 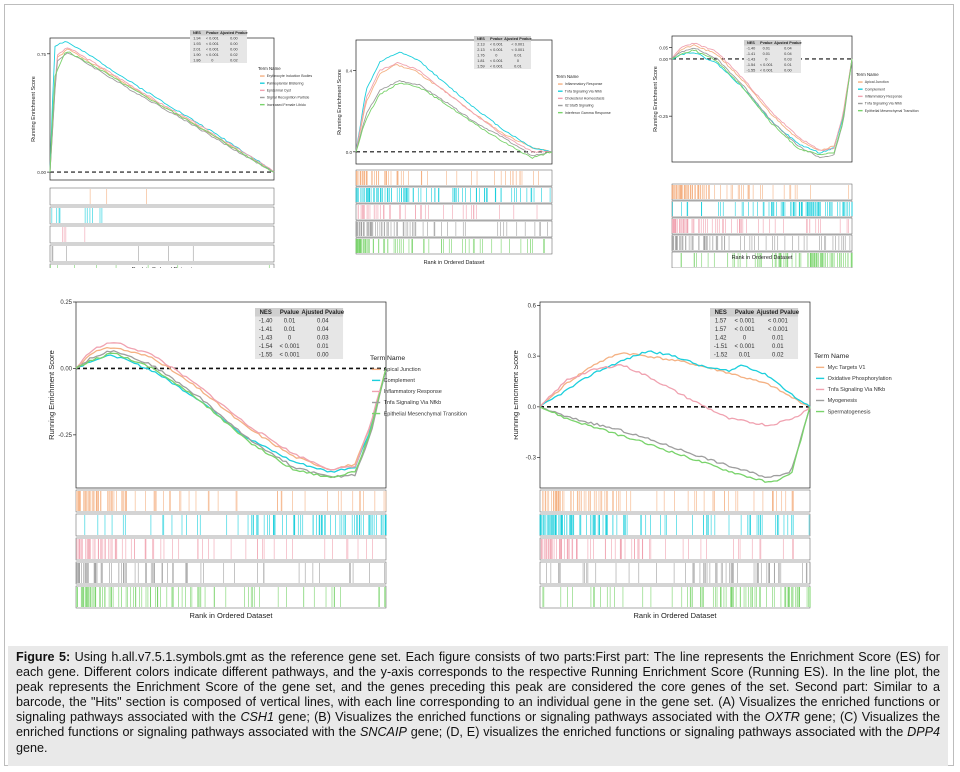 I want to click on legend-label: Complement, so click(x=400, y=381).